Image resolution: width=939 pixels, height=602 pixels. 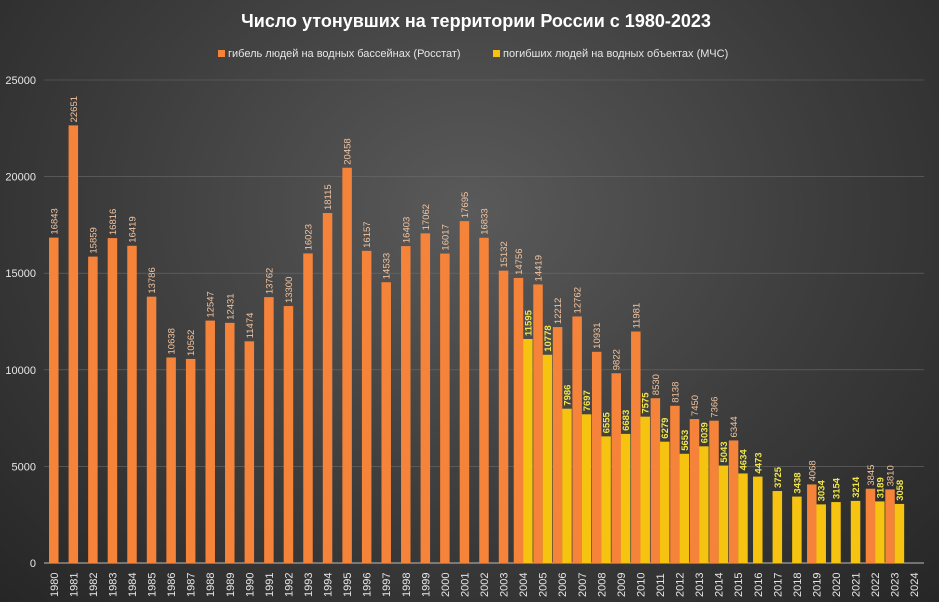 I want to click on data-label-rosstat: 16816, so click(x=113, y=222).